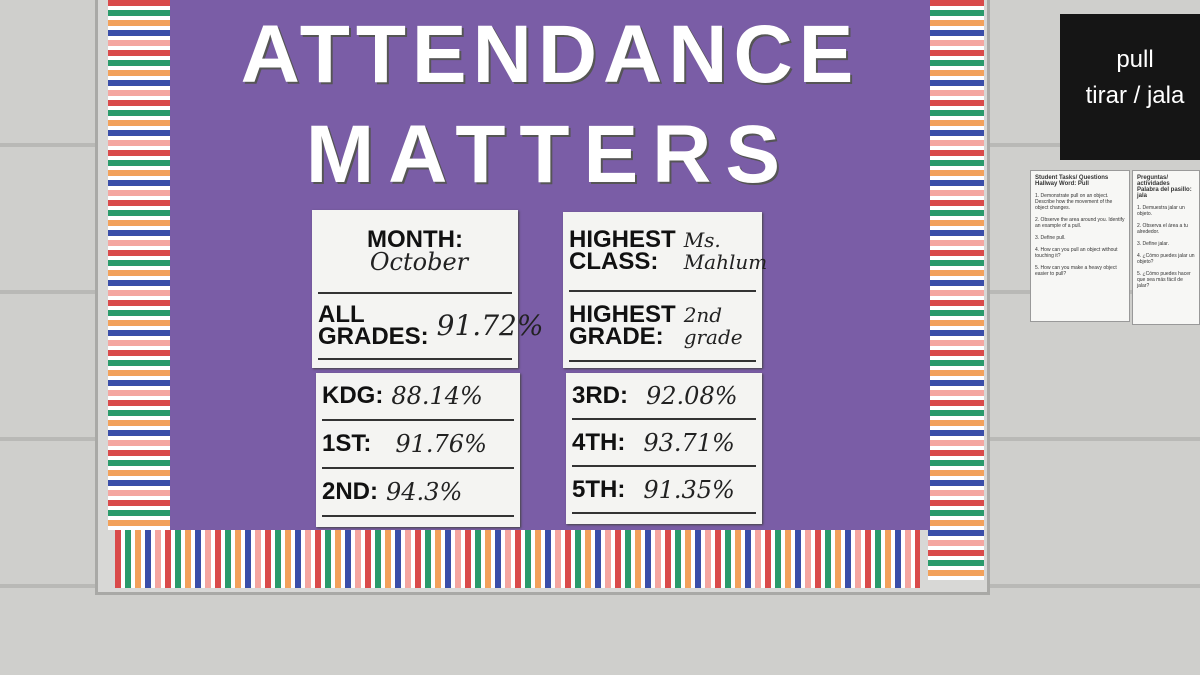 The image size is (1200, 675). I want to click on label: HIGHEST GRADE:, so click(622, 325).